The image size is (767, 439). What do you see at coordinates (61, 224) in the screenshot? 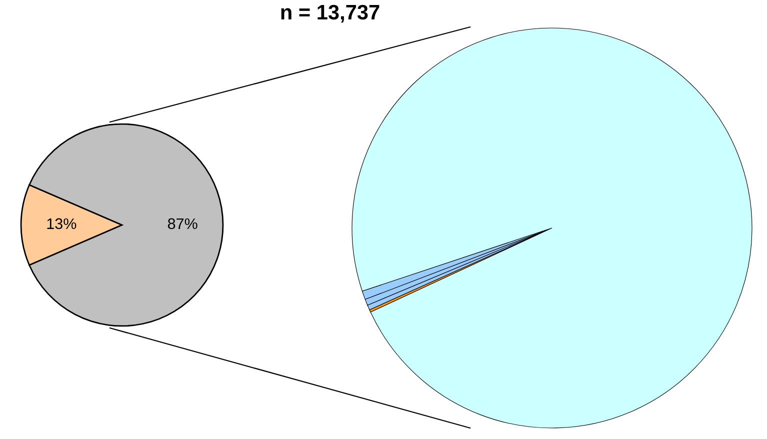
I see `data-label: 13%` at bounding box center [61, 224].